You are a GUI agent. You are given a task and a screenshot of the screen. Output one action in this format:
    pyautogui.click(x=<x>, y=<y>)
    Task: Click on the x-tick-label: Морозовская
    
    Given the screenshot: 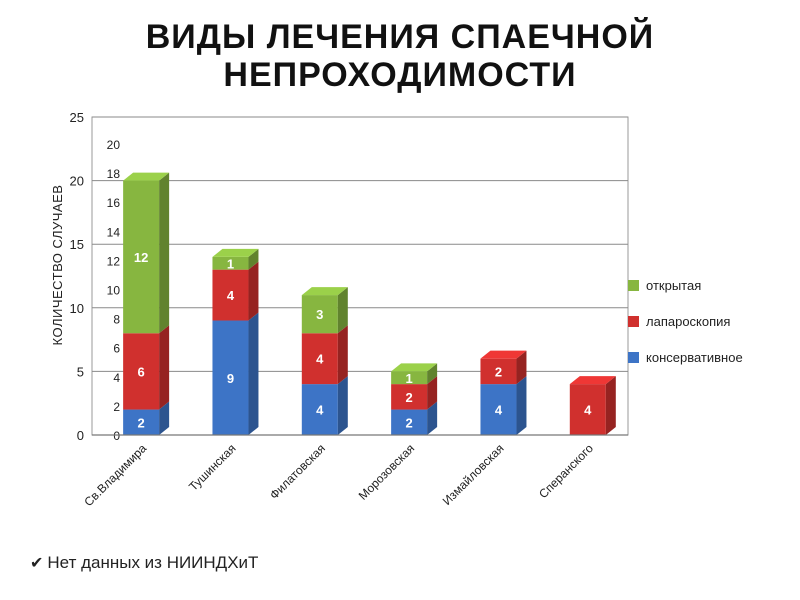 What is the action you would take?
    pyautogui.click(x=387, y=472)
    